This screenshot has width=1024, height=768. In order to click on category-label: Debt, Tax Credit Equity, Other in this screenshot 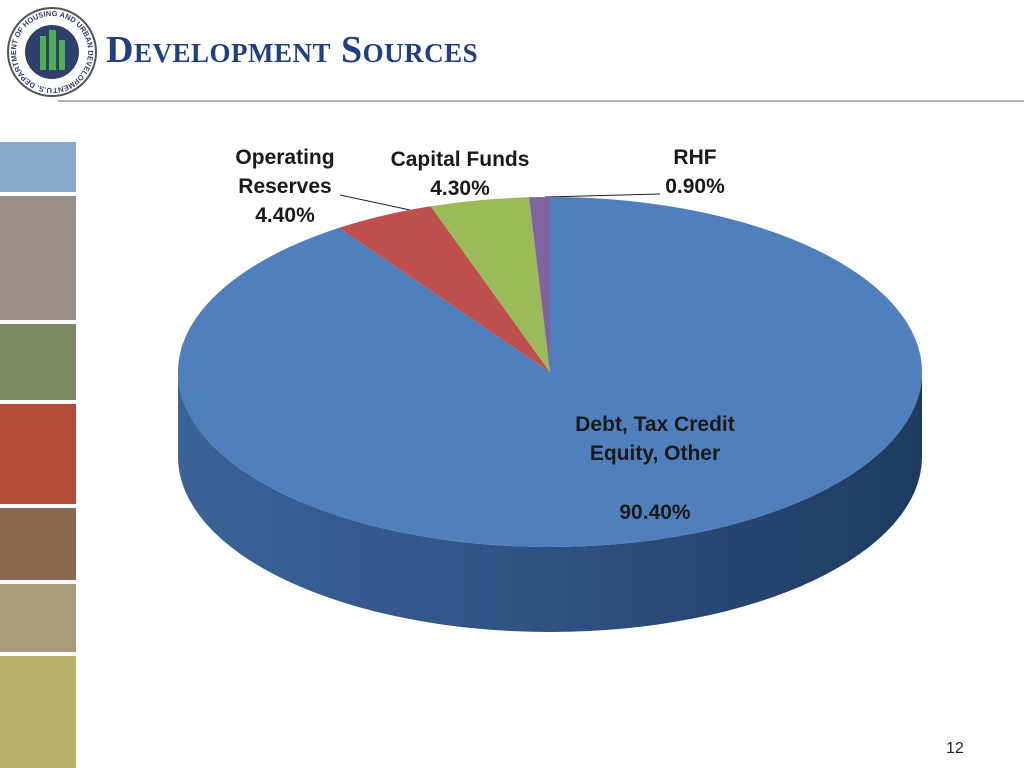, I will do `click(655, 439)`.